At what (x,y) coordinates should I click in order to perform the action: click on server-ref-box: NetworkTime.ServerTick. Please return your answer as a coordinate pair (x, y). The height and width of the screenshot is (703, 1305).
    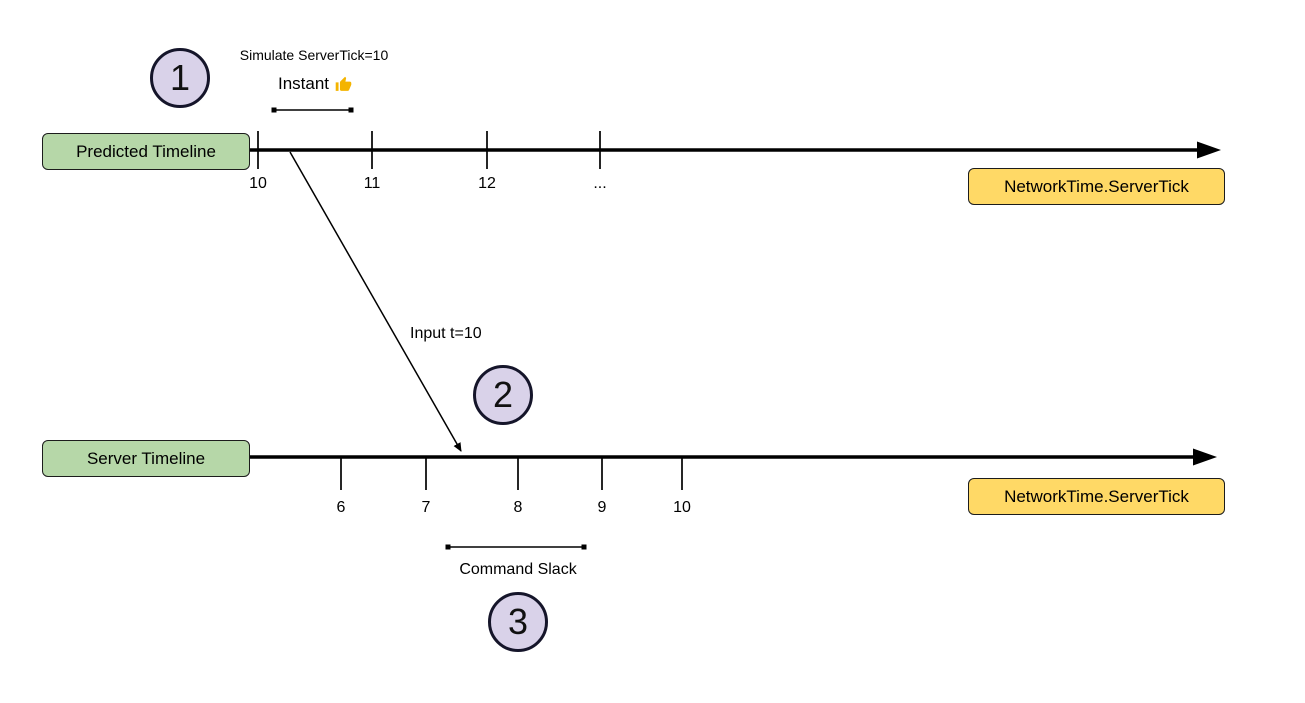
    Looking at the image, I should click on (1096, 496).